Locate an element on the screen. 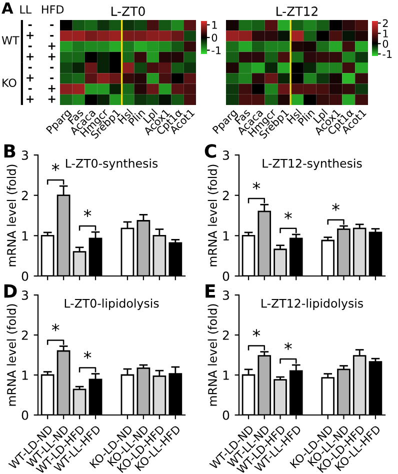 The height and width of the screenshot is (474, 398). chart-title: L-ZT12-lipidolysis is located at coordinates (312, 304).